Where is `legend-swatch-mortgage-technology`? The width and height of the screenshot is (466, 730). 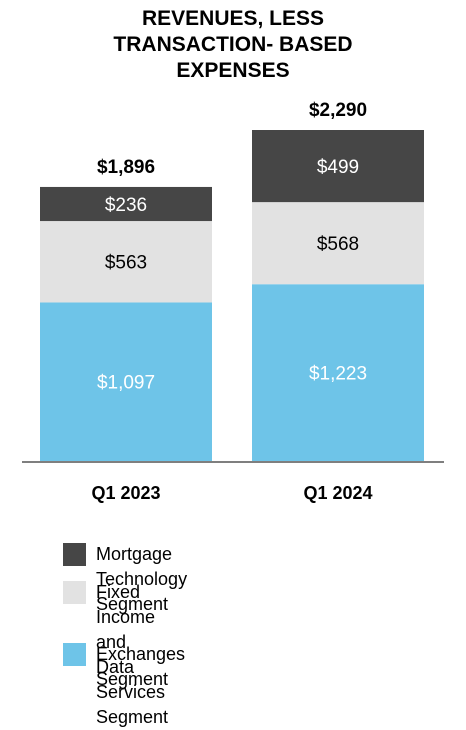 legend-swatch-mortgage-technology is located at coordinates (74, 554).